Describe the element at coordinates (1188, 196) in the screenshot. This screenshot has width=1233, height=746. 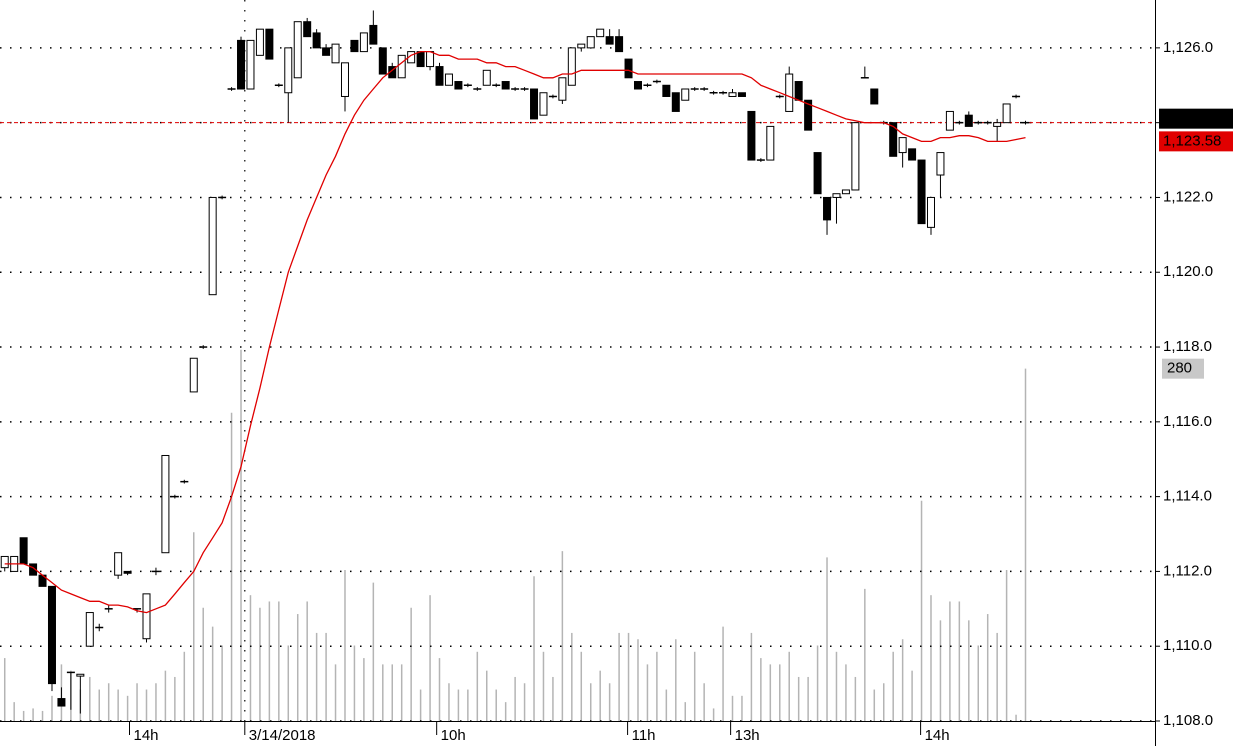
I see `y-tick-label: 1,122.0` at that location.